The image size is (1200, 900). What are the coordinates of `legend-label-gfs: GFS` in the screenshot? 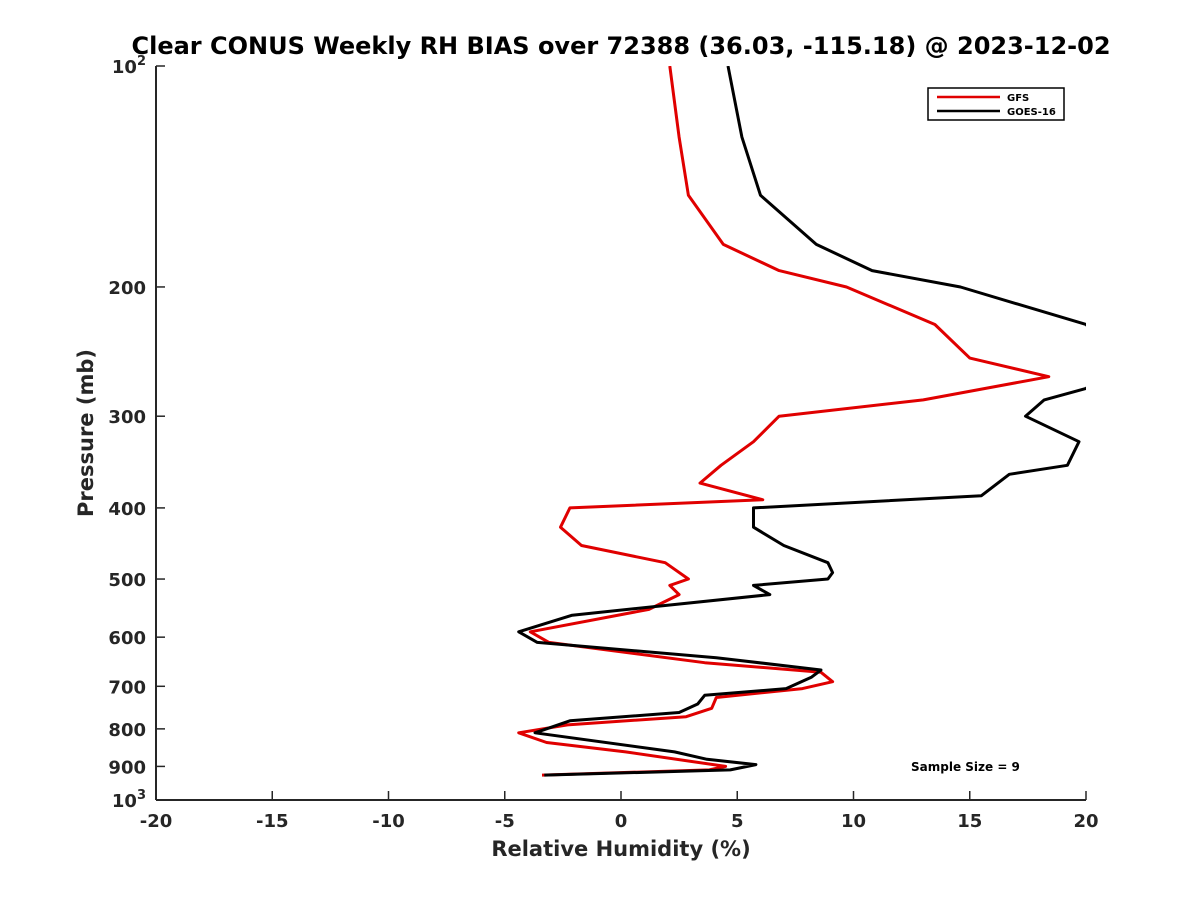 It's located at (1018, 98).